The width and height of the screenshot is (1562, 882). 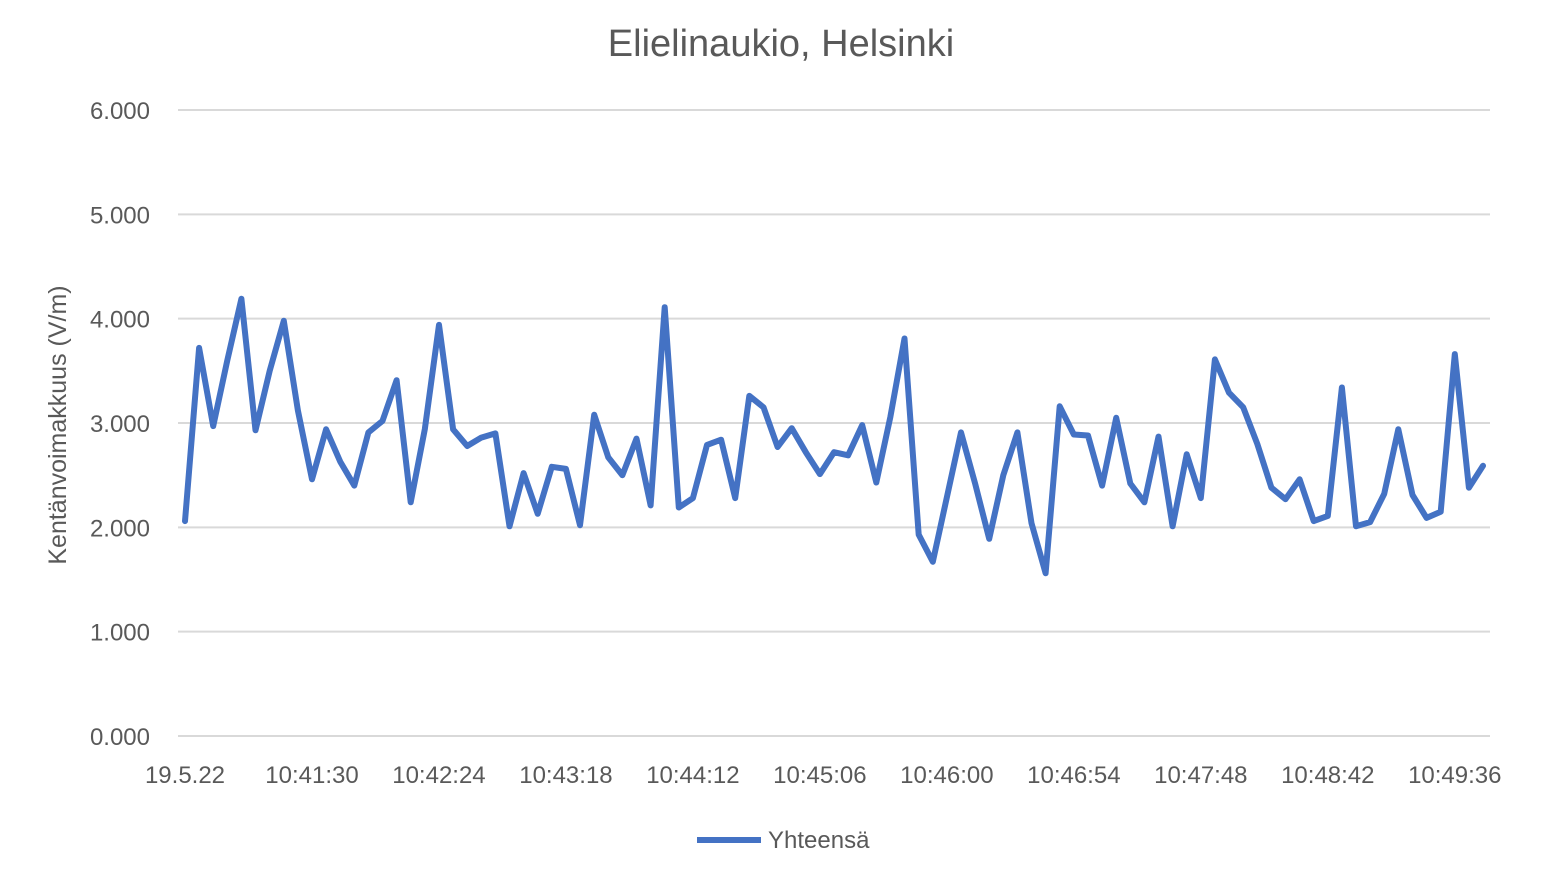 What do you see at coordinates (185, 775) in the screenshot?
I see `x-tick-label: 19.5.22` at bounding box center [185, 775].